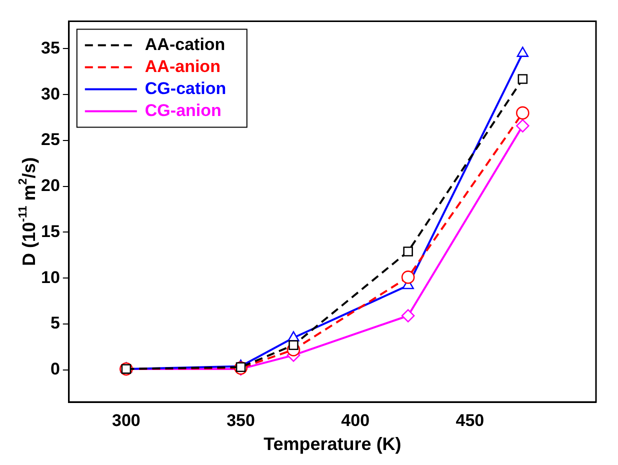  Describe the element at coordinates (55, 323) in the screenshot. I see `y-tick-label: 5` at that location.